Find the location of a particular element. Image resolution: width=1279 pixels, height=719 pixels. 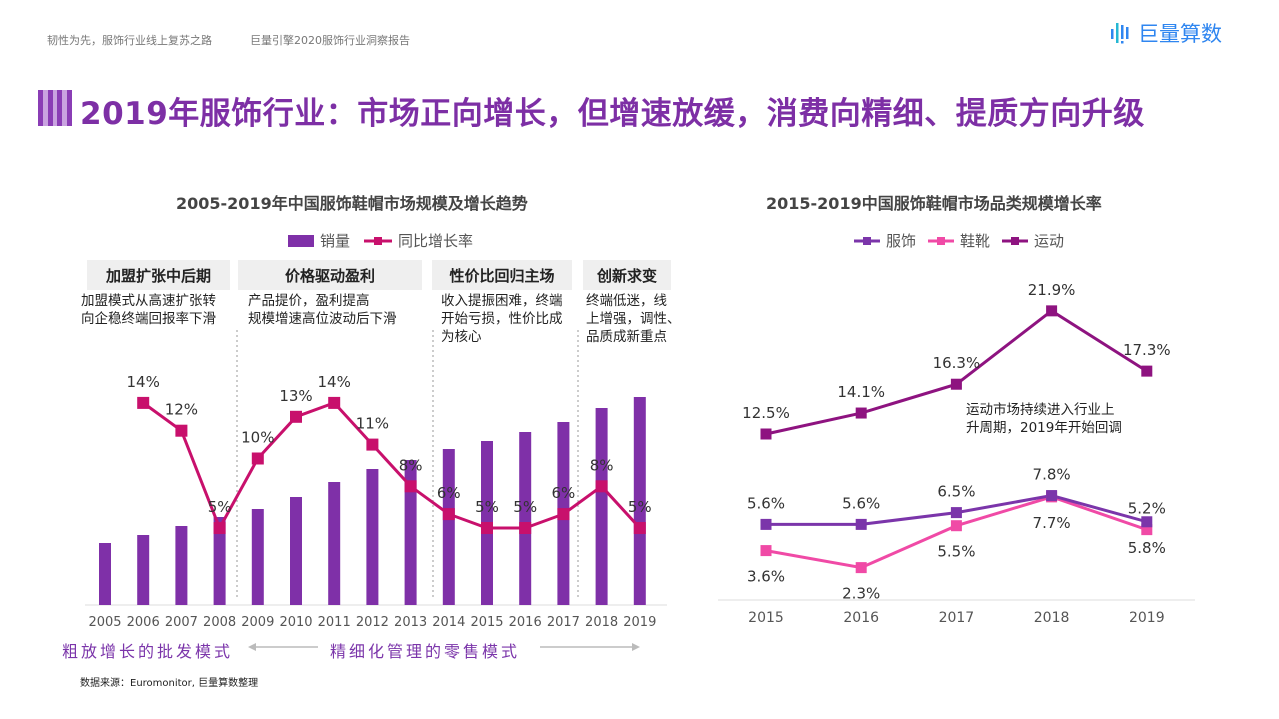

phase-2-desc-line: 规模增速高位波动后下滑 is located at coordinates (322, 319).